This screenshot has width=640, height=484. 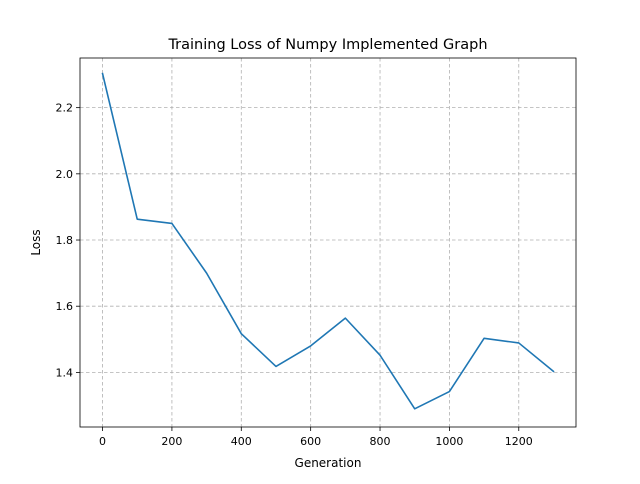 What do you see at coordinates (310, 441) in the screenshot?
I see `x-tick-label: 600` at bounding box center [310, 441].